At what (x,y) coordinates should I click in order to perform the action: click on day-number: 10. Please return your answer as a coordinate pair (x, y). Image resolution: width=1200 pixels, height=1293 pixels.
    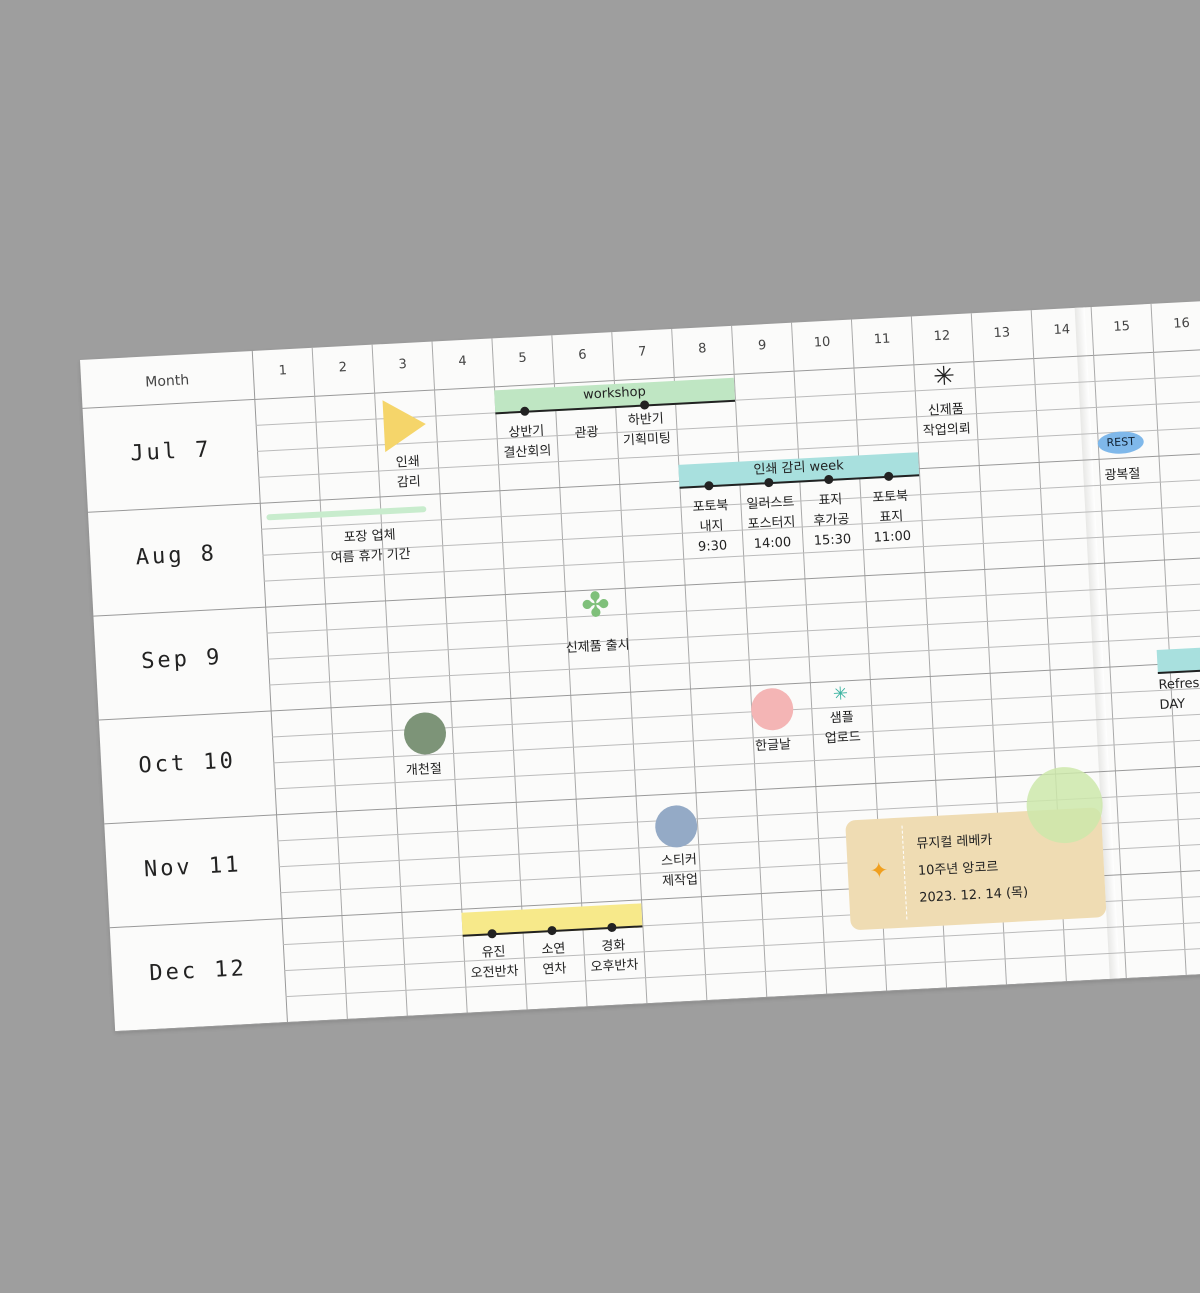
    Looking at the image, I should click on (822, 342).